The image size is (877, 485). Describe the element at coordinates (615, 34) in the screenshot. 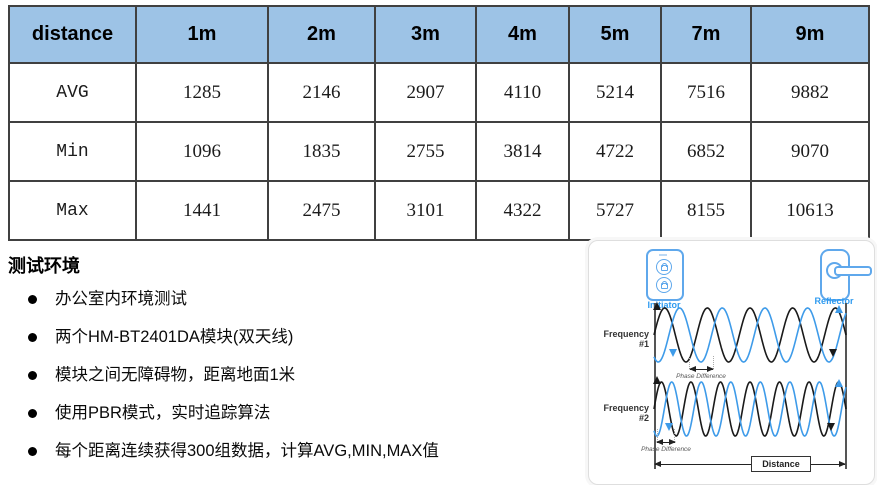

I see `col-header-5m: 5m` at that location.